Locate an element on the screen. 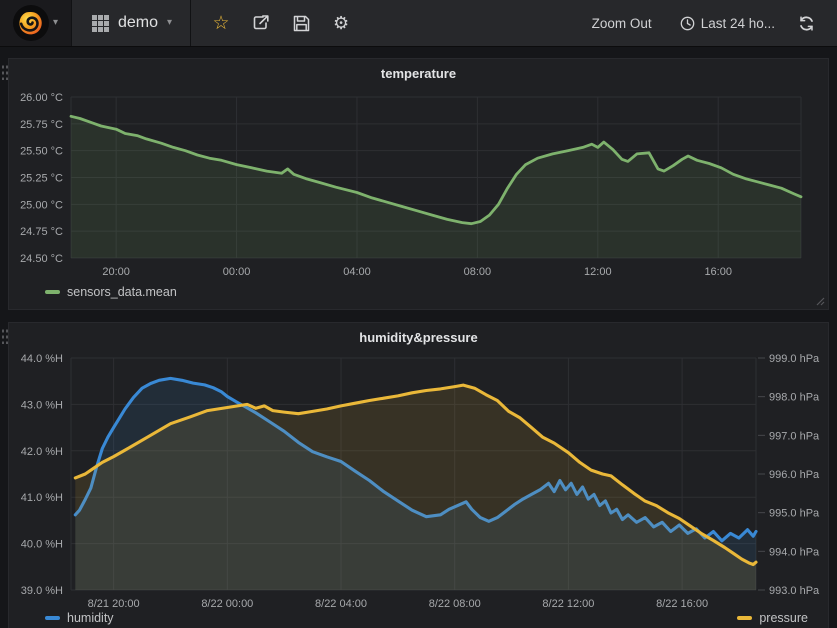  grafana-logo-icon is located at coordinates (30, 23).